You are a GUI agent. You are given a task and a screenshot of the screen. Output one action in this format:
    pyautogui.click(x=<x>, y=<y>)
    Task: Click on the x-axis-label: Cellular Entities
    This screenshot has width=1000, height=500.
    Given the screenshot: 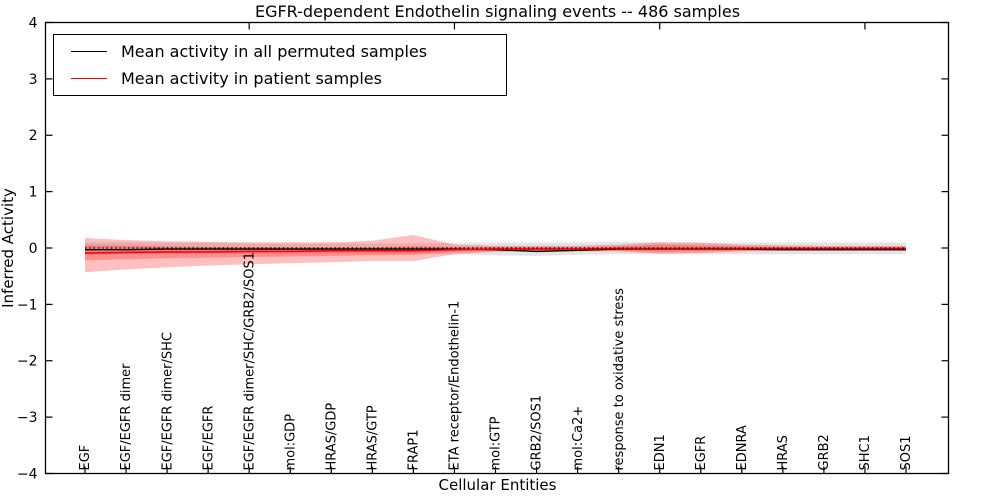 What is the action you would take?
    pyautogui.click(x=497, y=485)
    